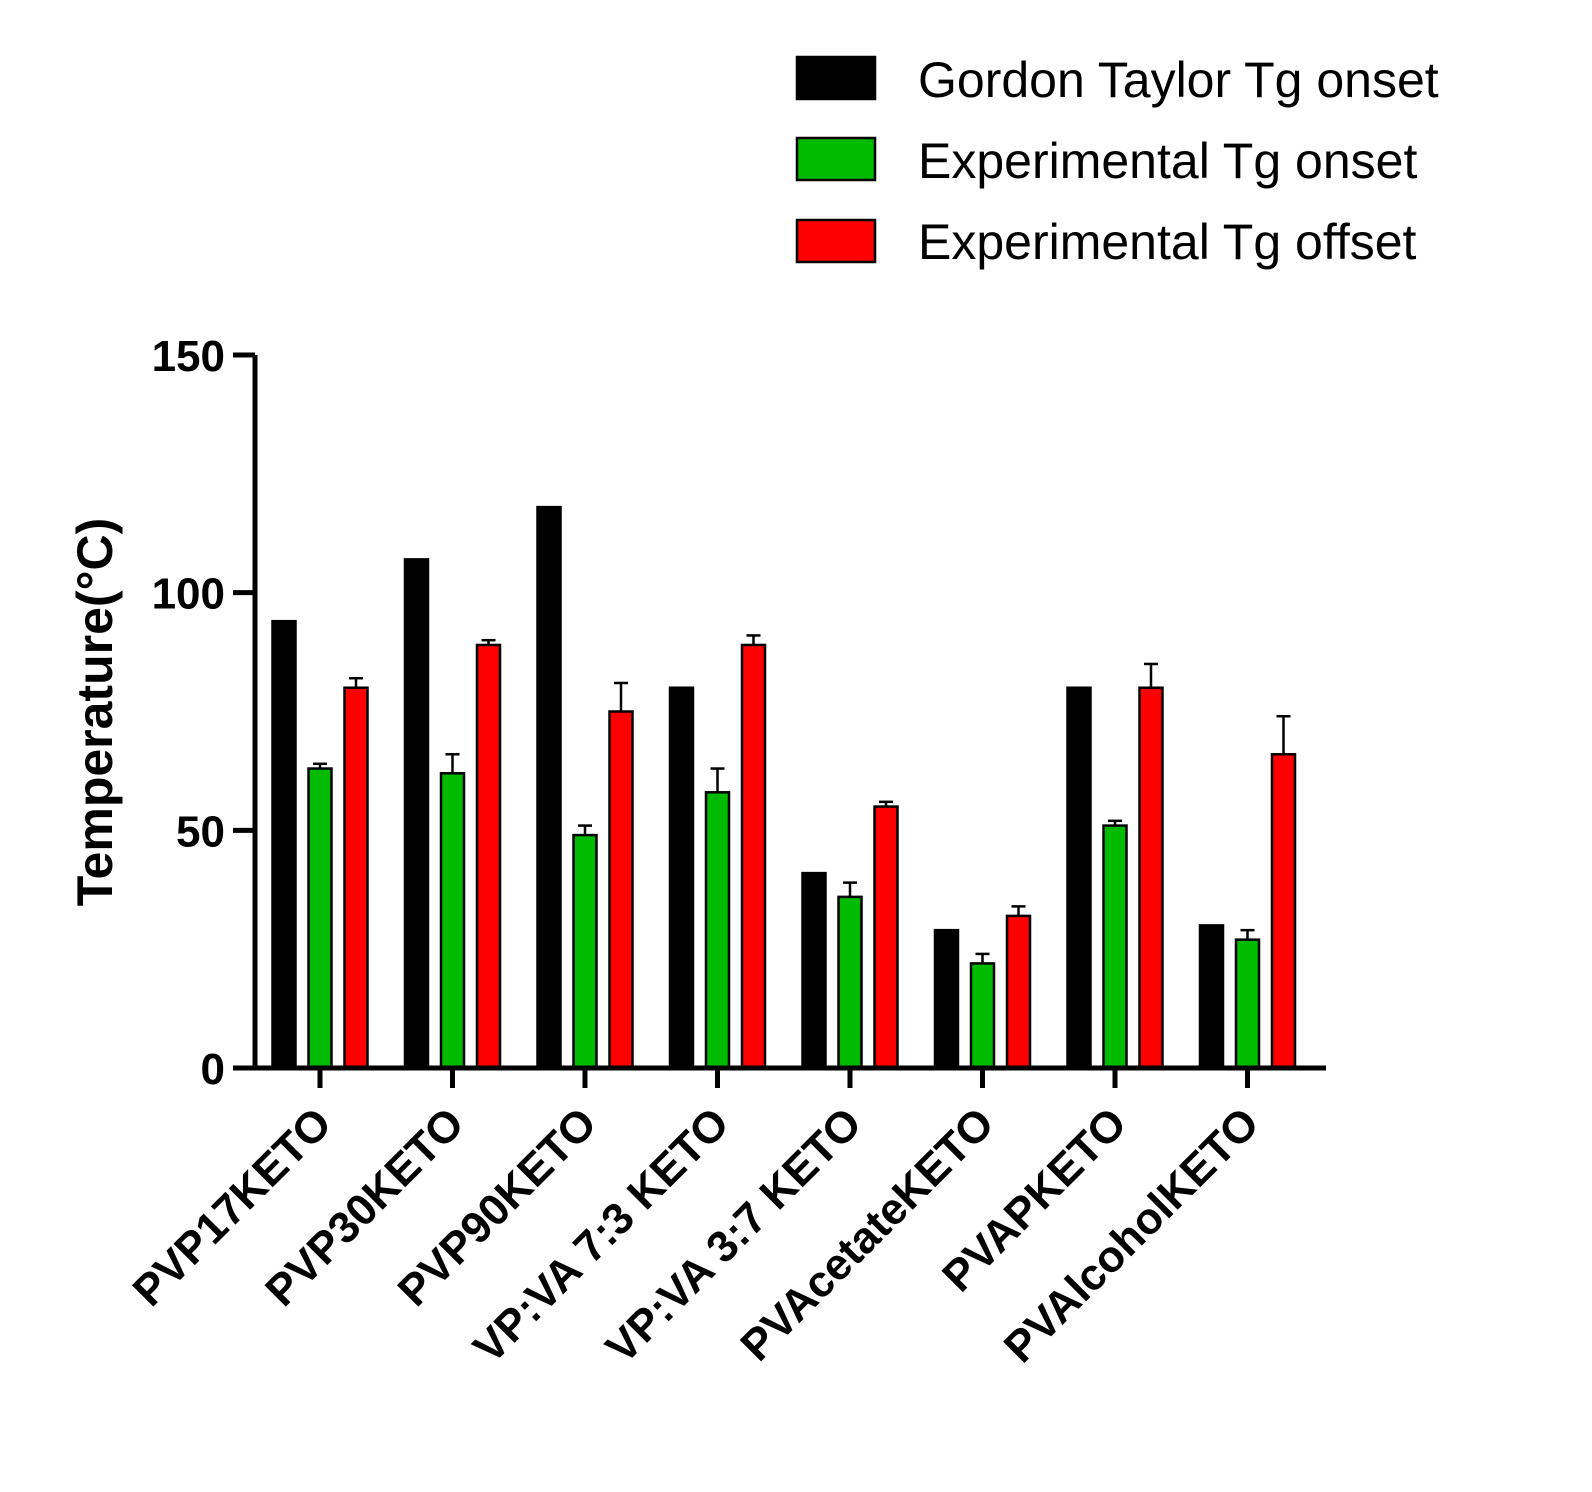 The height and width of the screenshot is (1492, 1592). Describe the element at coordinates (200, 831) in the screenshot. I see `y-tick-label-50: 50` at that location.